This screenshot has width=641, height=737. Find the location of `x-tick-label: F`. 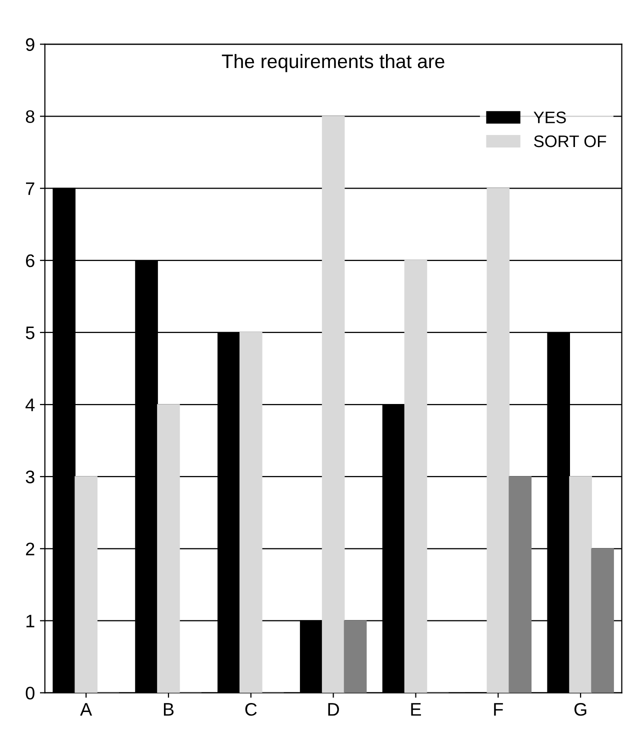

x-tick-label: F is located at coordinates (498, 709).